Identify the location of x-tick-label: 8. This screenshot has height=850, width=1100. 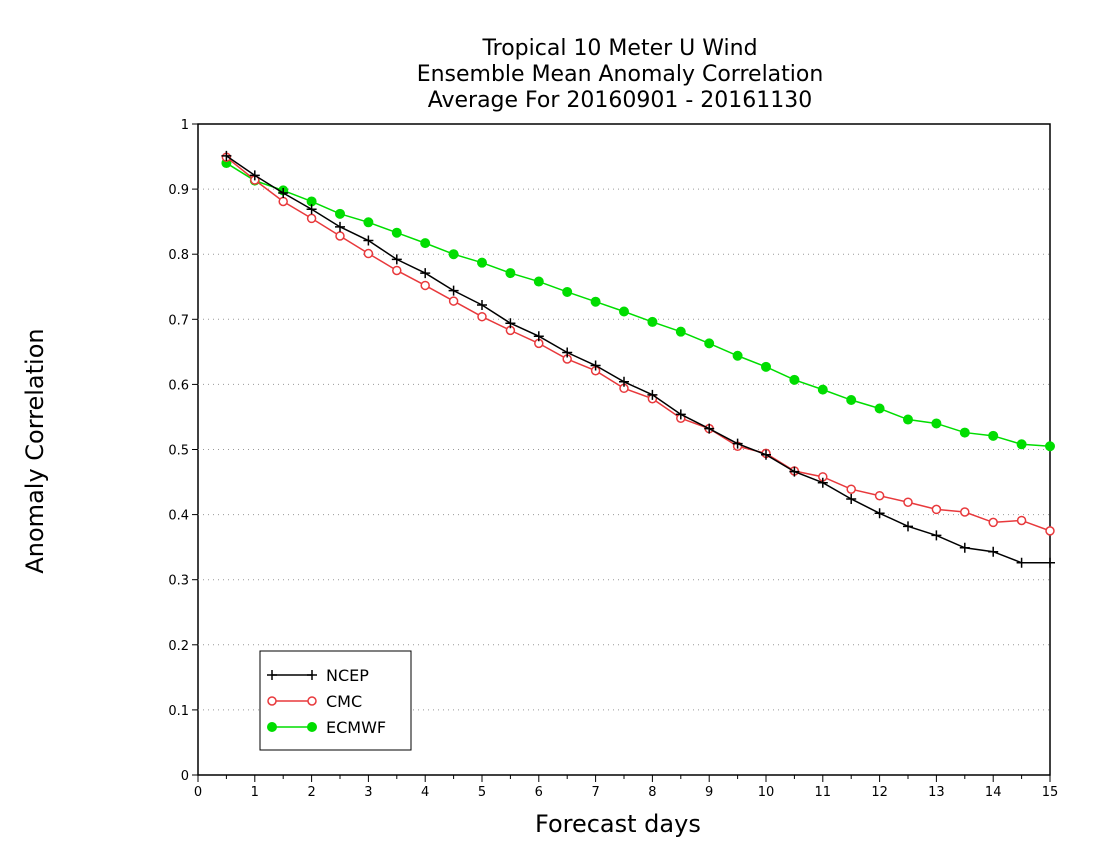
(652, 792).